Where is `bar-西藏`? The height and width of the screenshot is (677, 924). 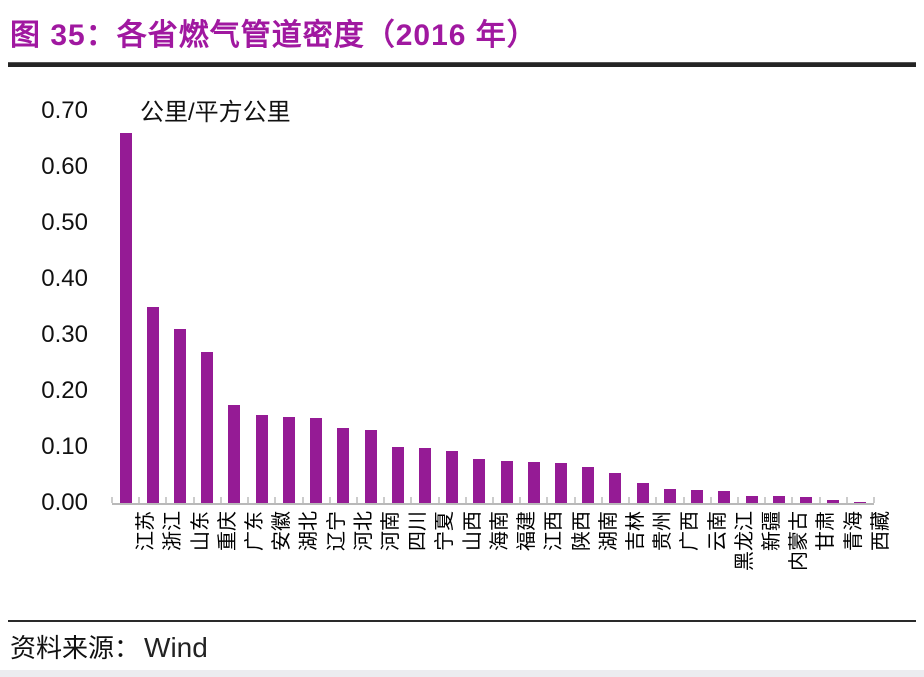 bar-西藏 is located at coordinates (860, 502).